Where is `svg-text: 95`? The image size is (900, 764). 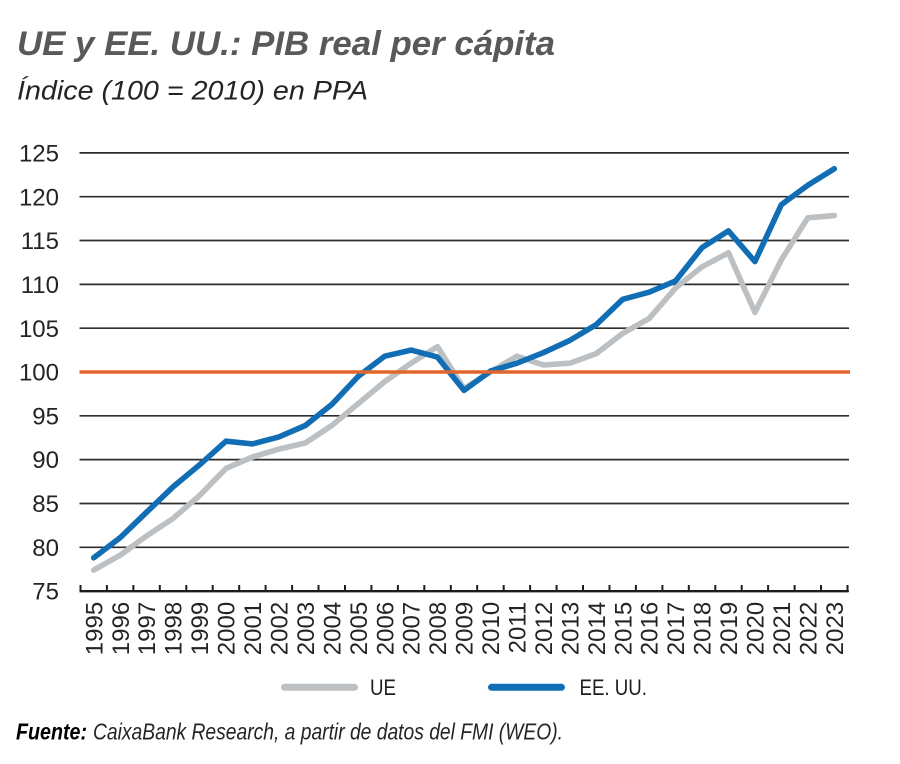 svg-text: 95 is located at coordinates (45, 416).